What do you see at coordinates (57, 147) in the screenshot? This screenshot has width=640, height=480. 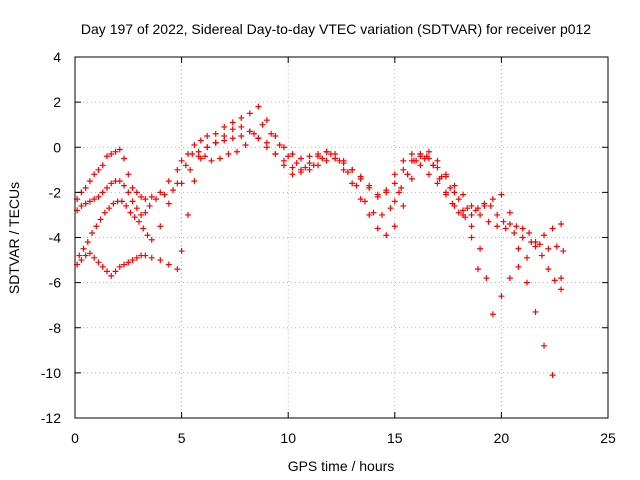 I see `y-tick-label: 0` at bounding box center [57, 147].